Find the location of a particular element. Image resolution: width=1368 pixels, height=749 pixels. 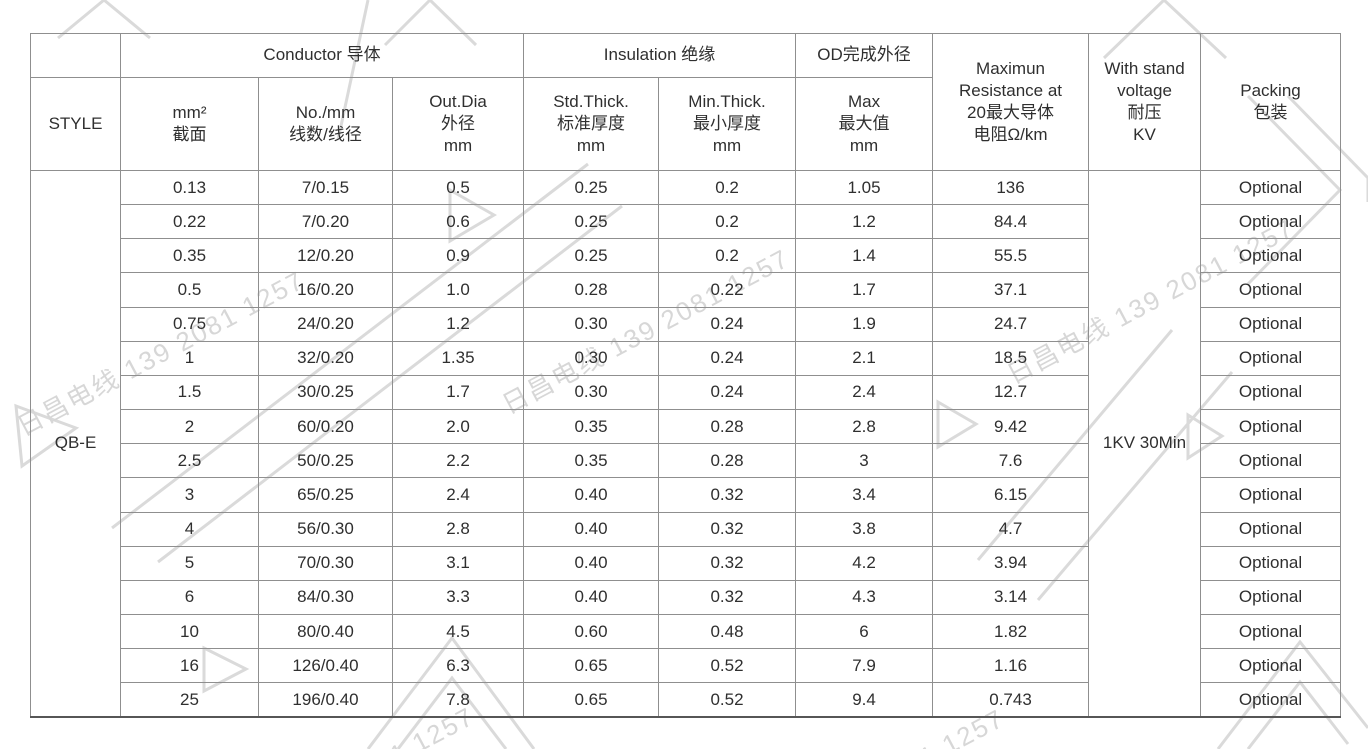

cell-out-dia: 0.9 is located at coordinates (458, 256).